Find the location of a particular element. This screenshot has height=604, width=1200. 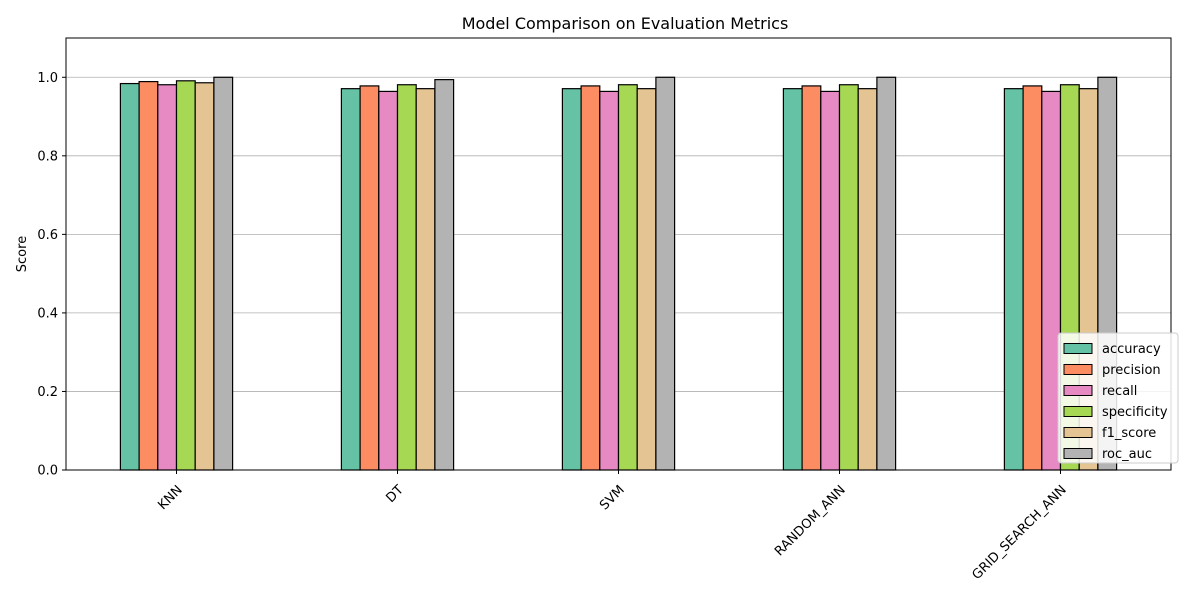

bar-specificity-dt is located at coordinates (406, 277).